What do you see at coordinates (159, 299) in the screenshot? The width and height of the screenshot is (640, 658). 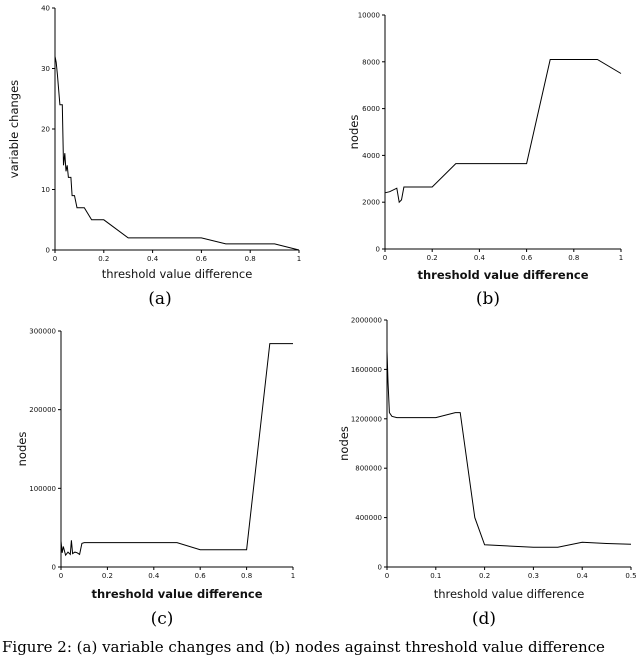 I see `panel-label: (a)` at bounding box center [159, 299].